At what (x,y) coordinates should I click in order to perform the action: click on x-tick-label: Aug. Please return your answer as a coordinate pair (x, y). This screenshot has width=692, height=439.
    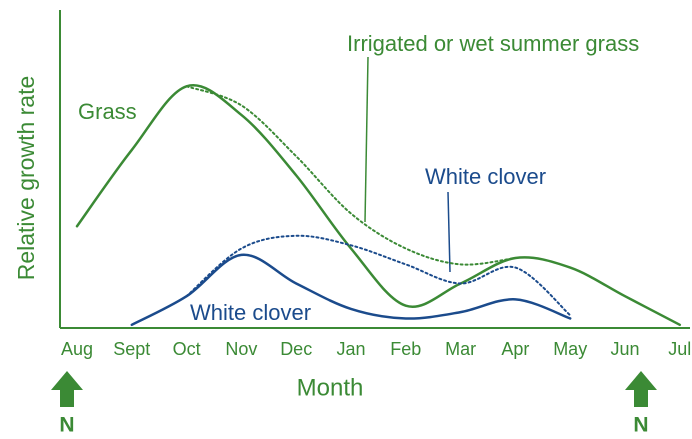
    Looking at the image, I should click on (77, 349).